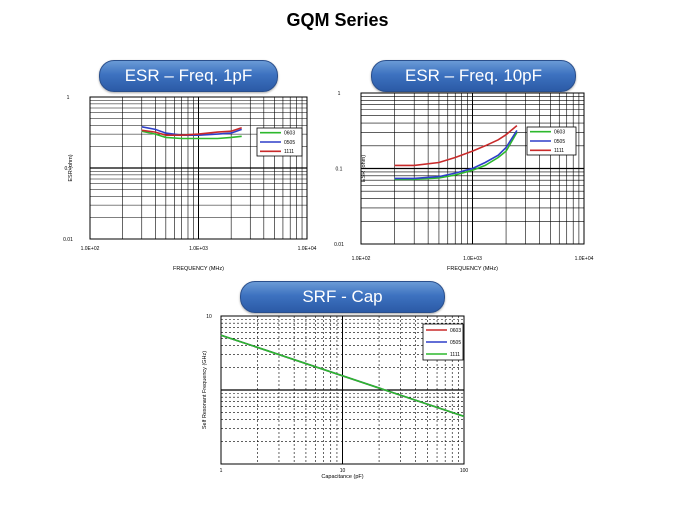  Describe the element at coordinates (473, 76) in the screenshot. I see `esr-10pf-pill: ESR – Freq. 10pF` at that location.